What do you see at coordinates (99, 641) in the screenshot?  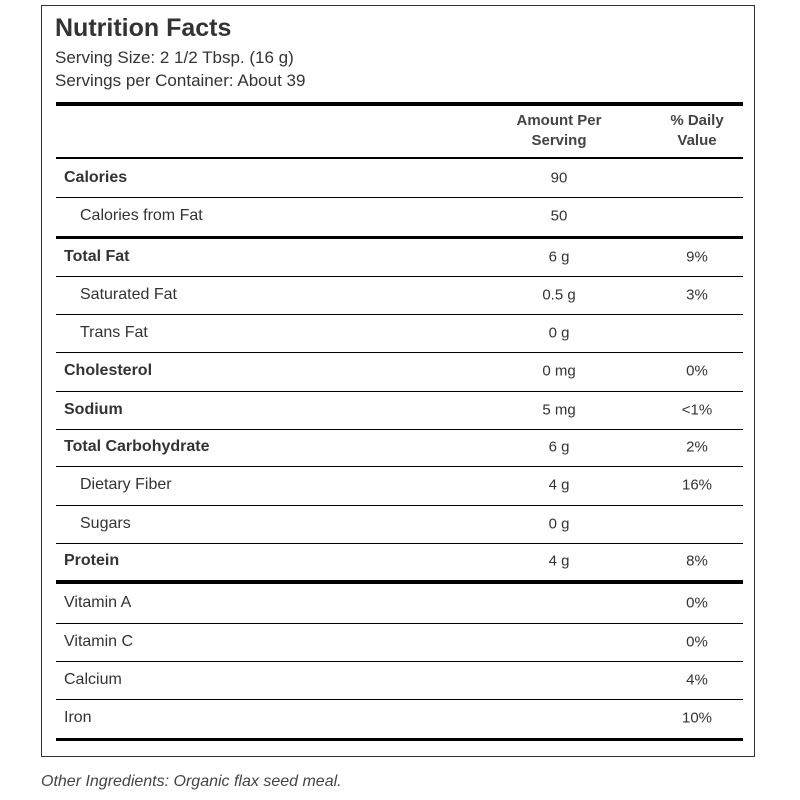 I see `row-label: Vitamin C` at bounding box center [99, 641].